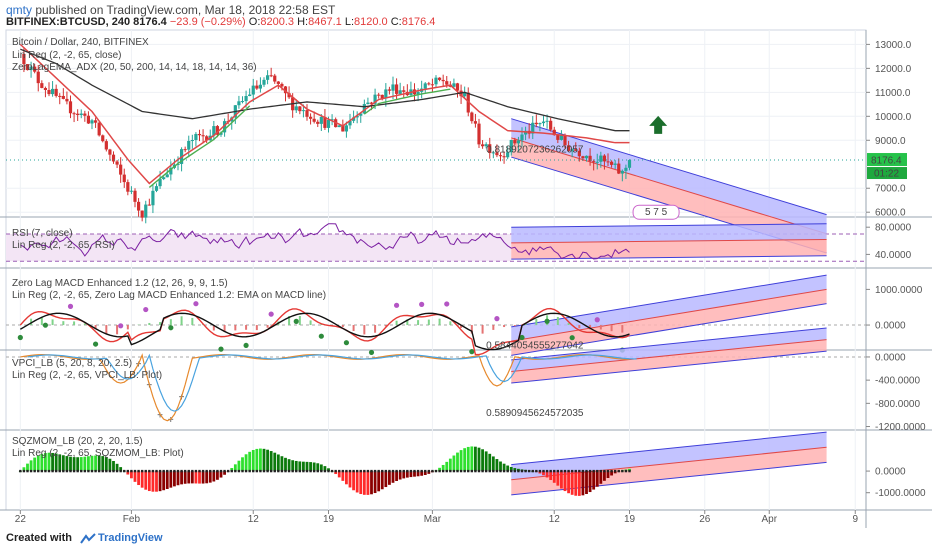 This screenshot has height=550, width=932. I want to click on sqzmom-axis-tick-label: 0.0000, so click(890, 472).